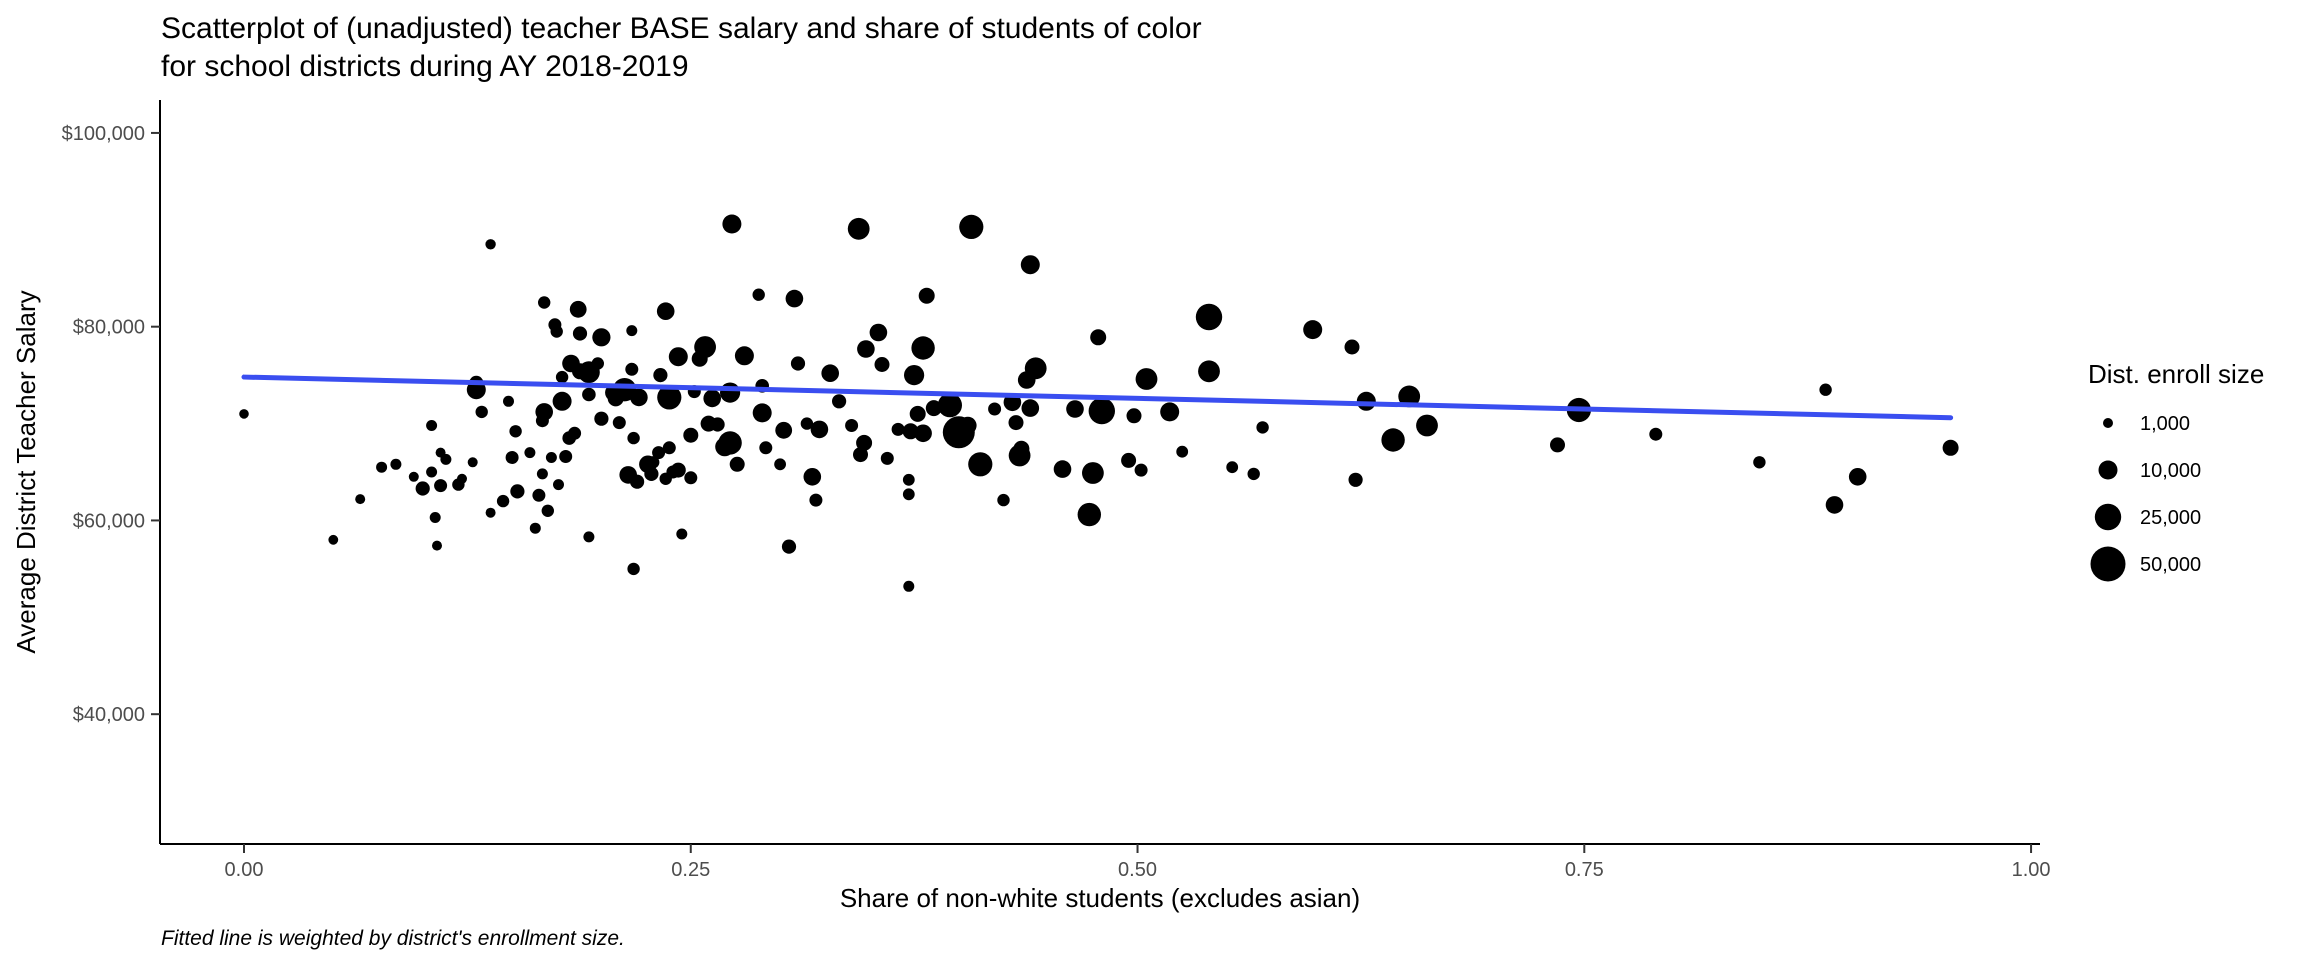 The width and height of the screenshot is (2304, 960). Describe the element at coordinates (690, 870) in the screenshot. I see `x-tick-label: 0.25` at that location.